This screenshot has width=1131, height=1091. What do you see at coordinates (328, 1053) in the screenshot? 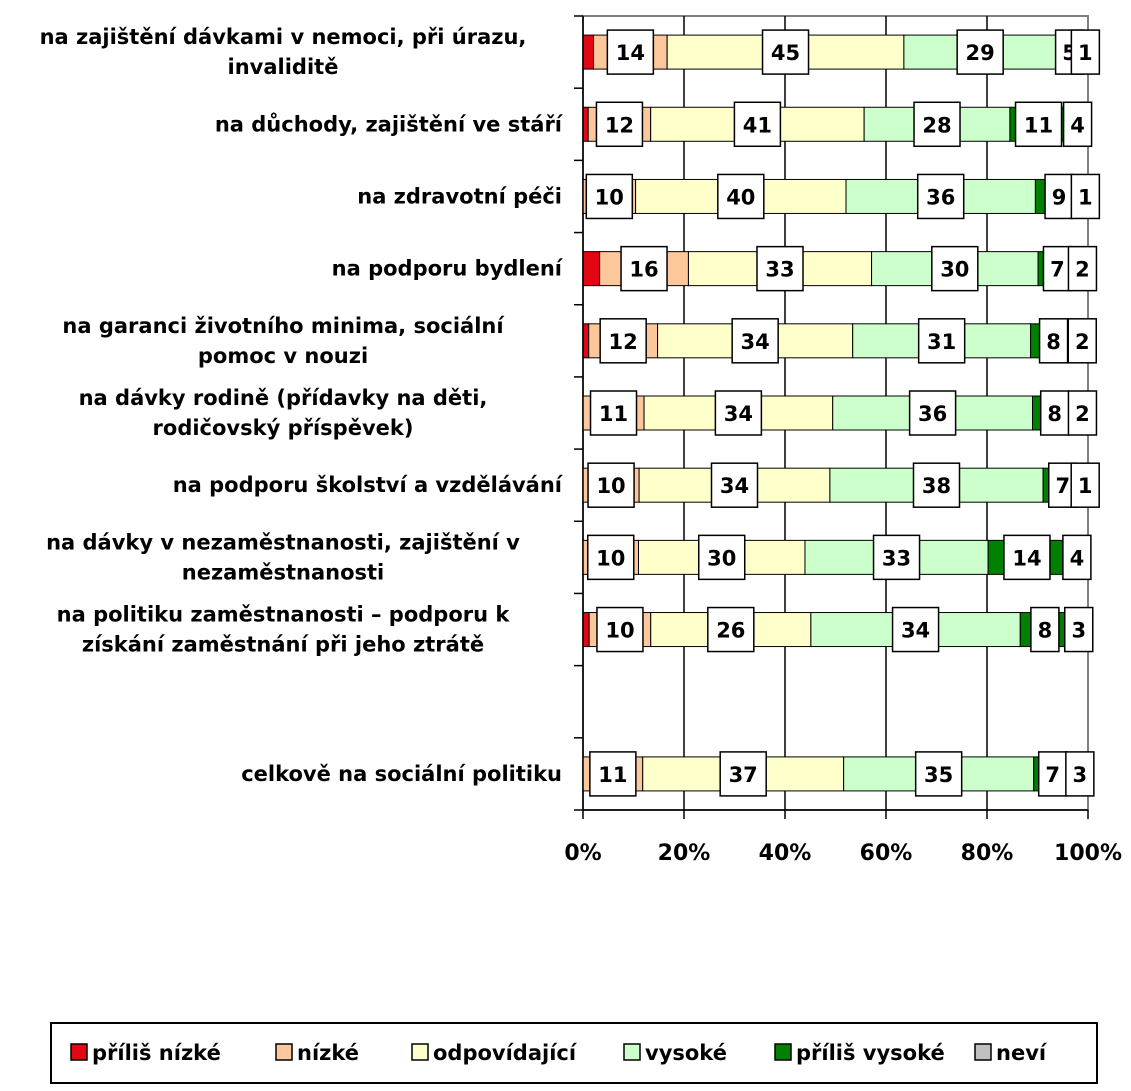
I see `legend-label: nízké` at bounding box center [328, 1053].